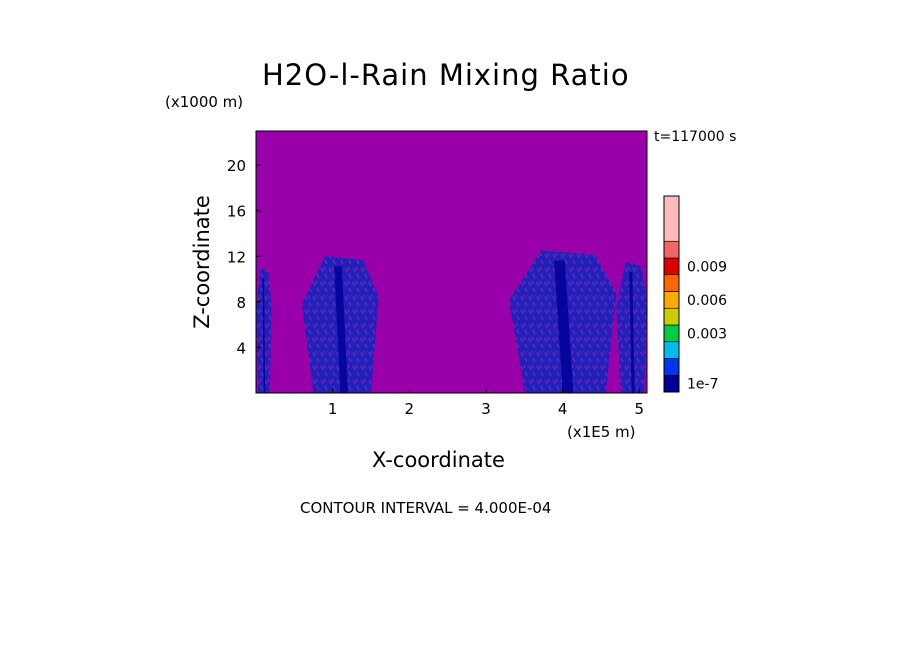  I want to click on y-tick-label: 8, so click(241, 303).